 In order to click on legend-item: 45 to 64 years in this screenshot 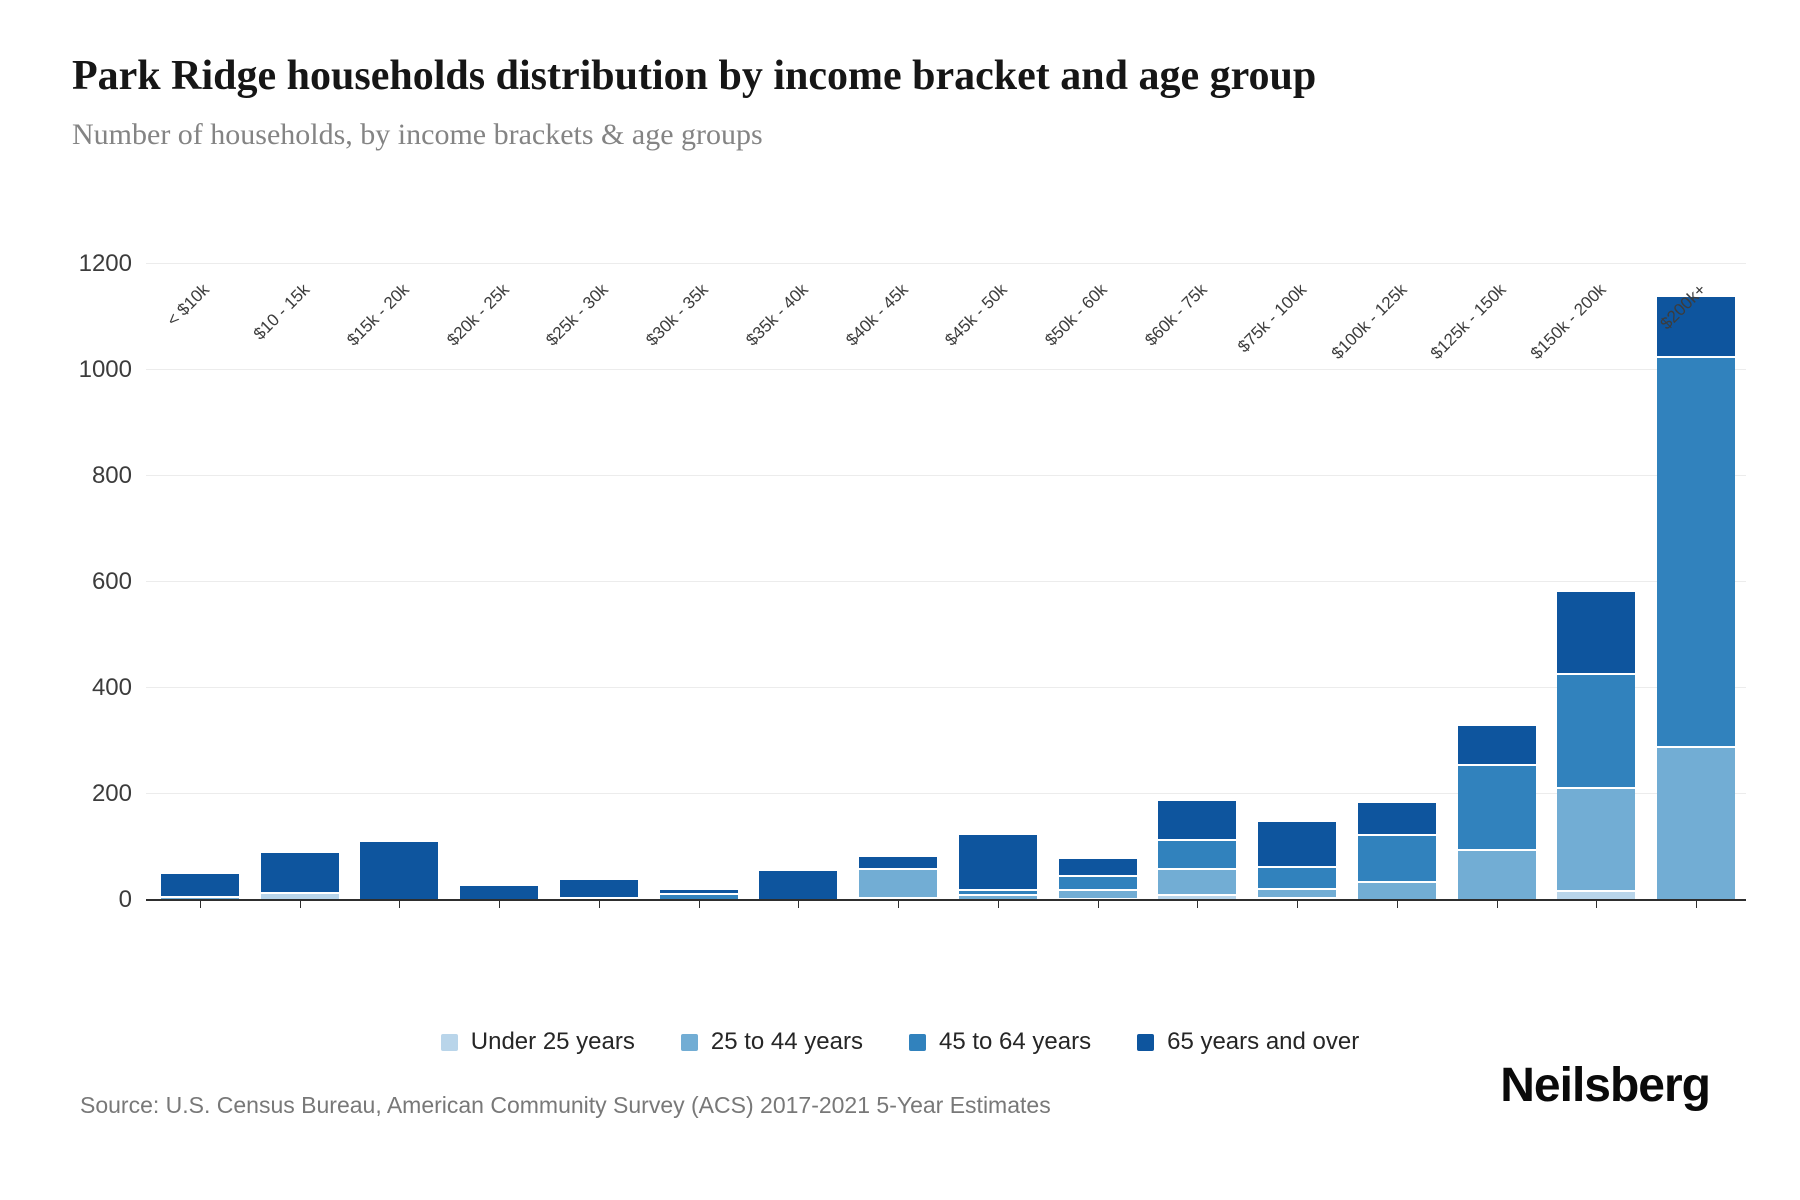, I will do `click(1000, 1042)`.